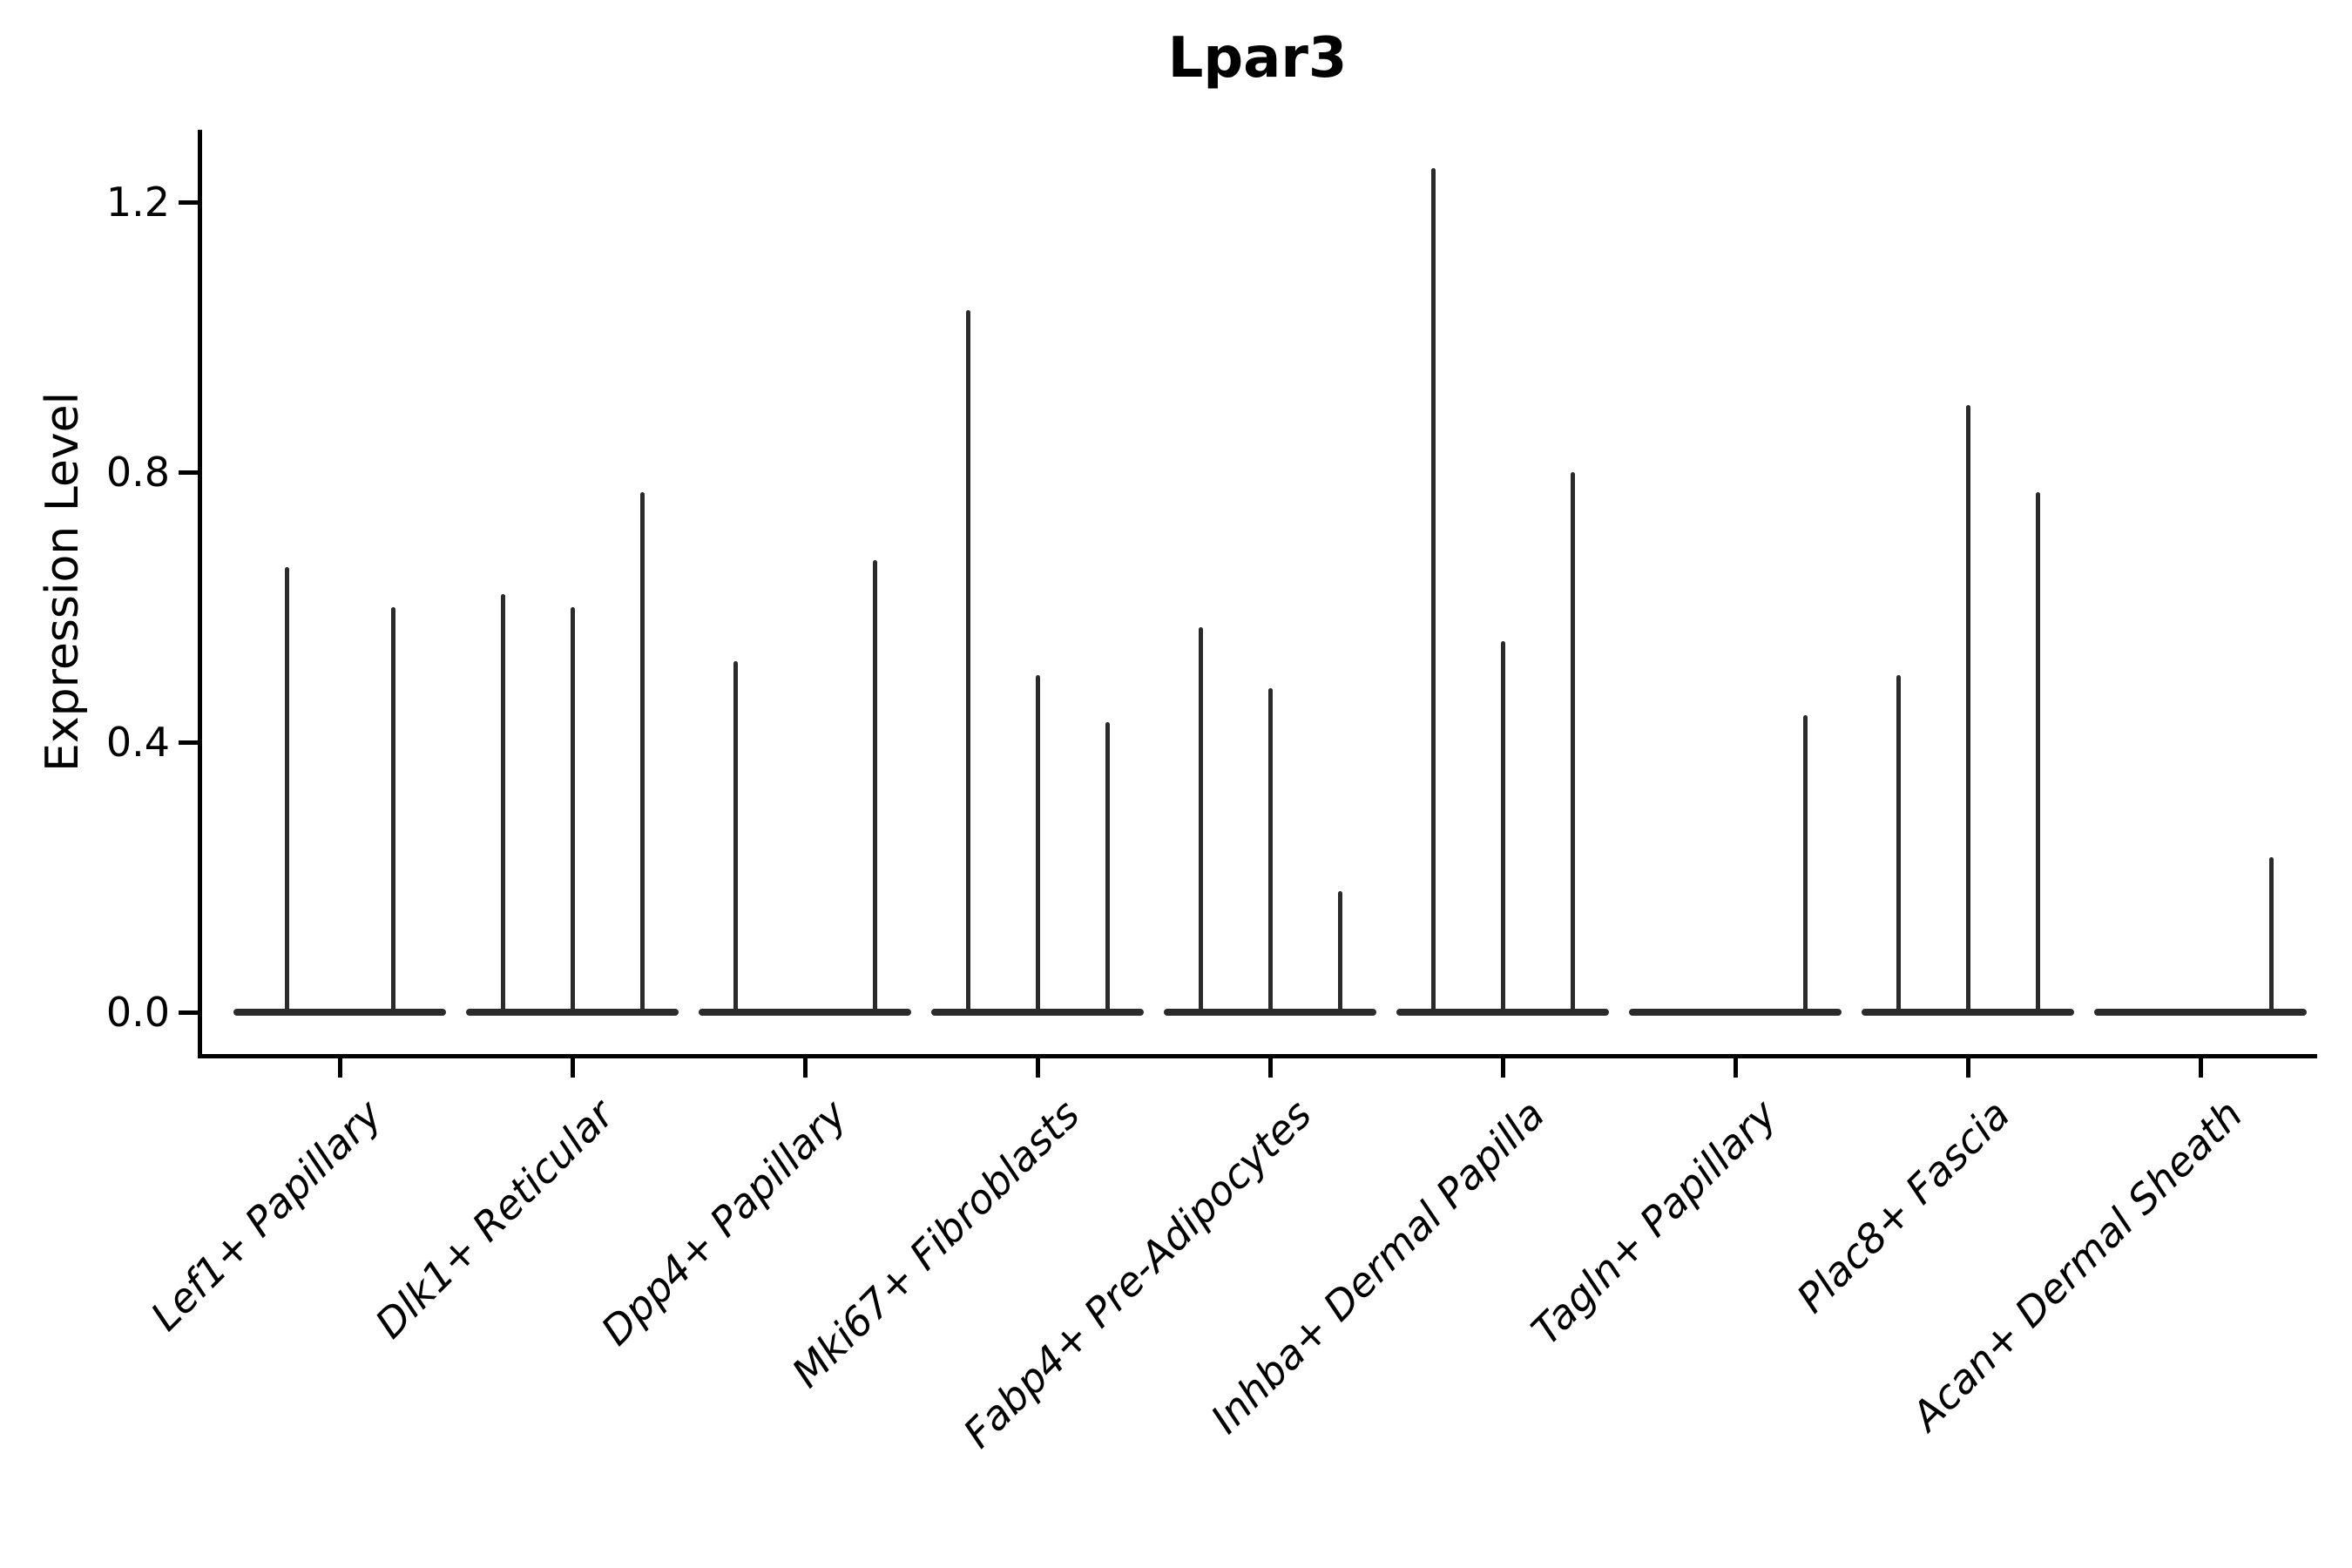 Image resolution: width=2352 pixels, height=1568 pixels. Describe the element at coordinates (137, 742) in the screenshot. I see `y-tick-label: 0.4` at that location.